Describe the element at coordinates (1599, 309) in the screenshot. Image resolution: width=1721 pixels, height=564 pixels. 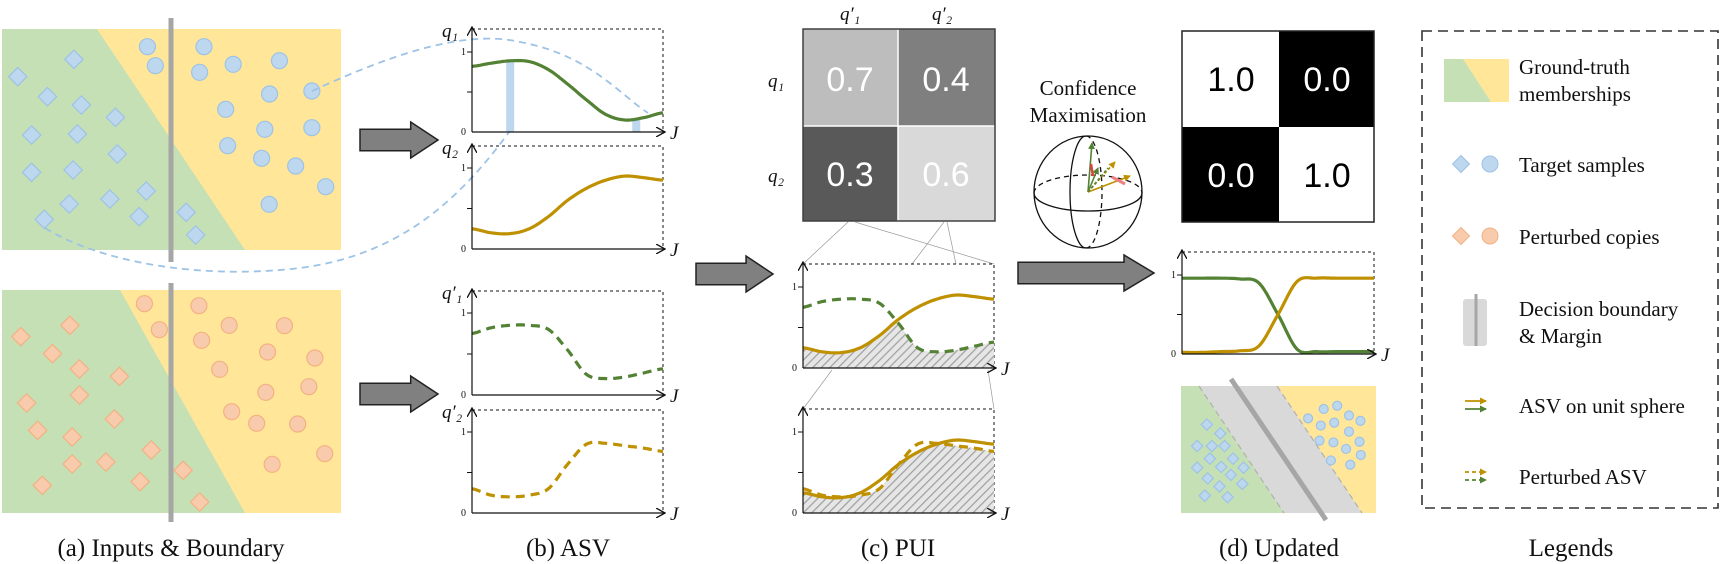
I see `legend-label: Decision boundary` at that location.